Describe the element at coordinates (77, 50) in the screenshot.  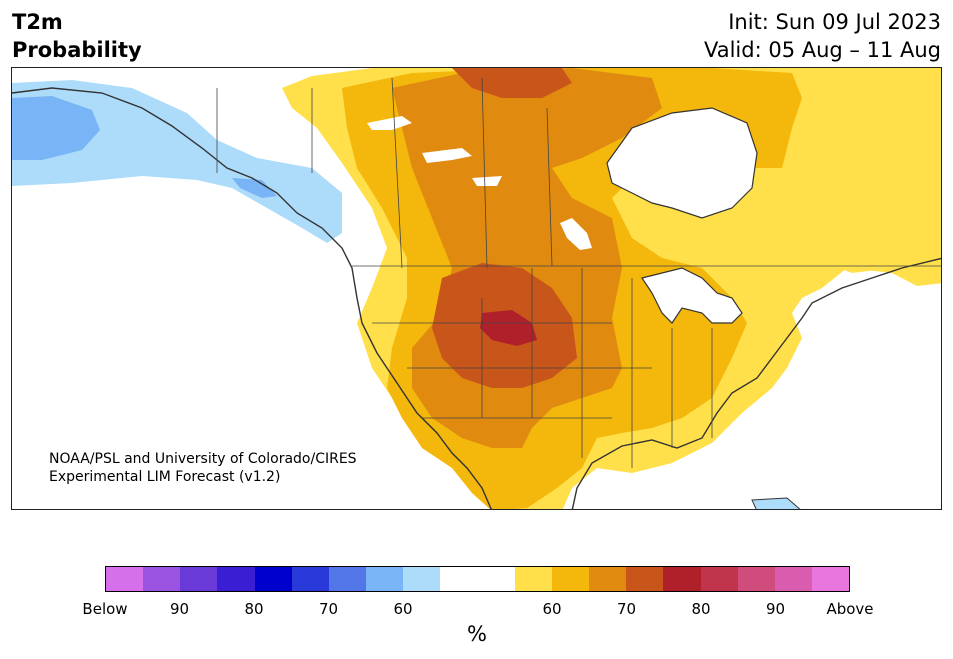
I see `product-label: Probability` at that location.